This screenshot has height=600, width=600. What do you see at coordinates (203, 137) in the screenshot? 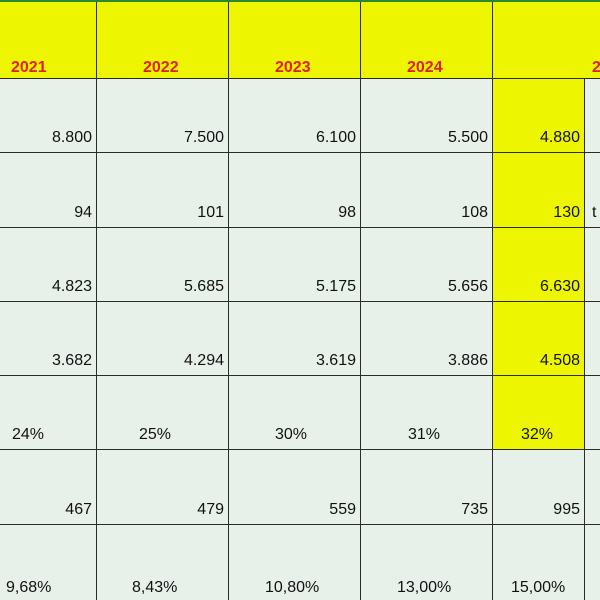
I see `cell-value: 7.500` at bounding box center [203, 137].